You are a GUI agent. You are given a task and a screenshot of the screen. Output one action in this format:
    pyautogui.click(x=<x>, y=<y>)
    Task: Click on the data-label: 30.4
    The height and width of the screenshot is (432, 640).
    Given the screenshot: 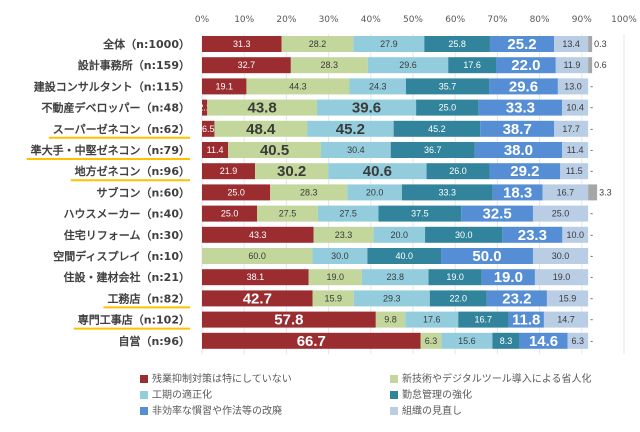 What is the action you would take?
    pyautogui.click(x=356, y=150)
    